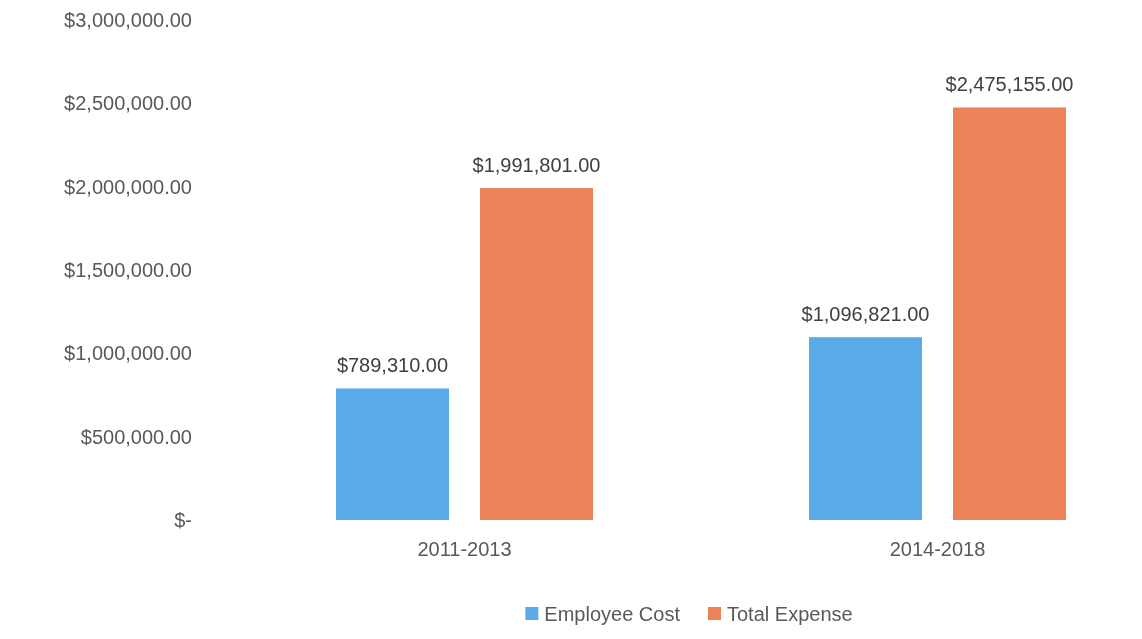 This screenshot has height=639, width=1142. What do you see at coordinates (865, 314) in the screenshot?
I see `data-label: $1,096,821.00` at bounding box center [865, 314].